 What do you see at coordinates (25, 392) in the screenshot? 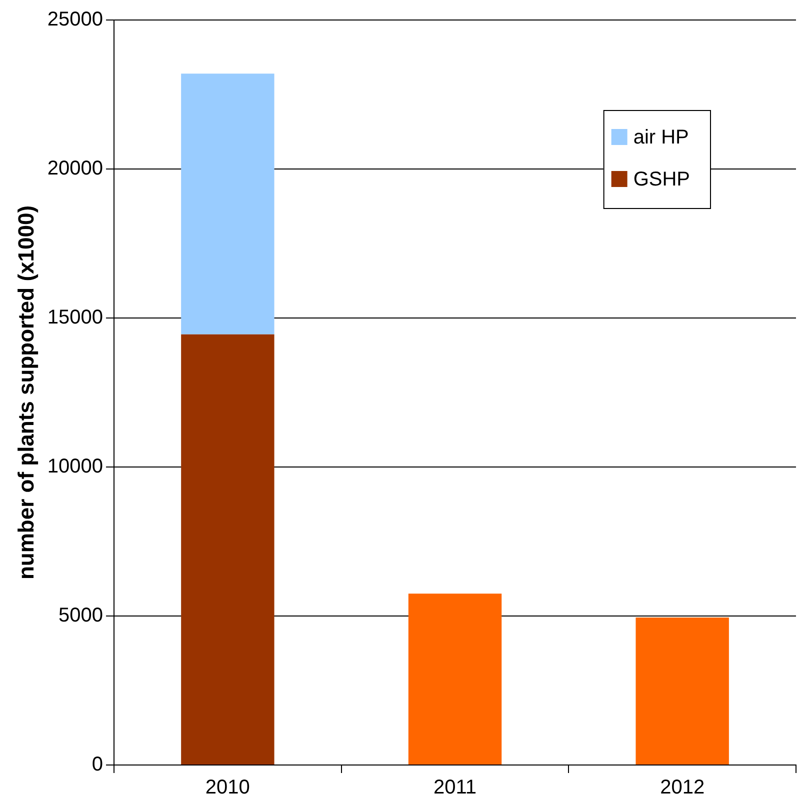
I see `y-axis-title: number of plants supported (x1000)` at bounding box center [25, 392].